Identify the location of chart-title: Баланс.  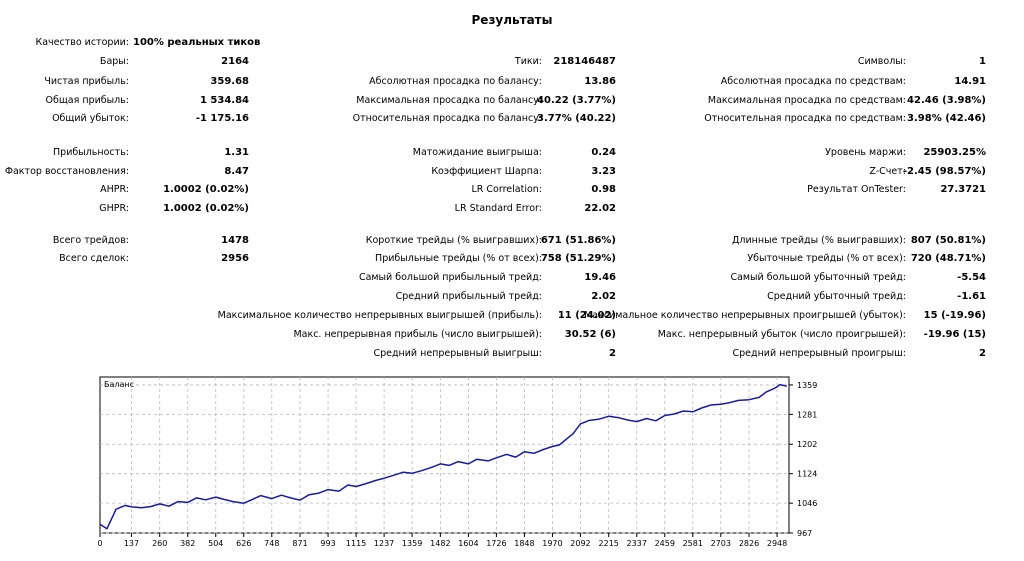
(119, 384).